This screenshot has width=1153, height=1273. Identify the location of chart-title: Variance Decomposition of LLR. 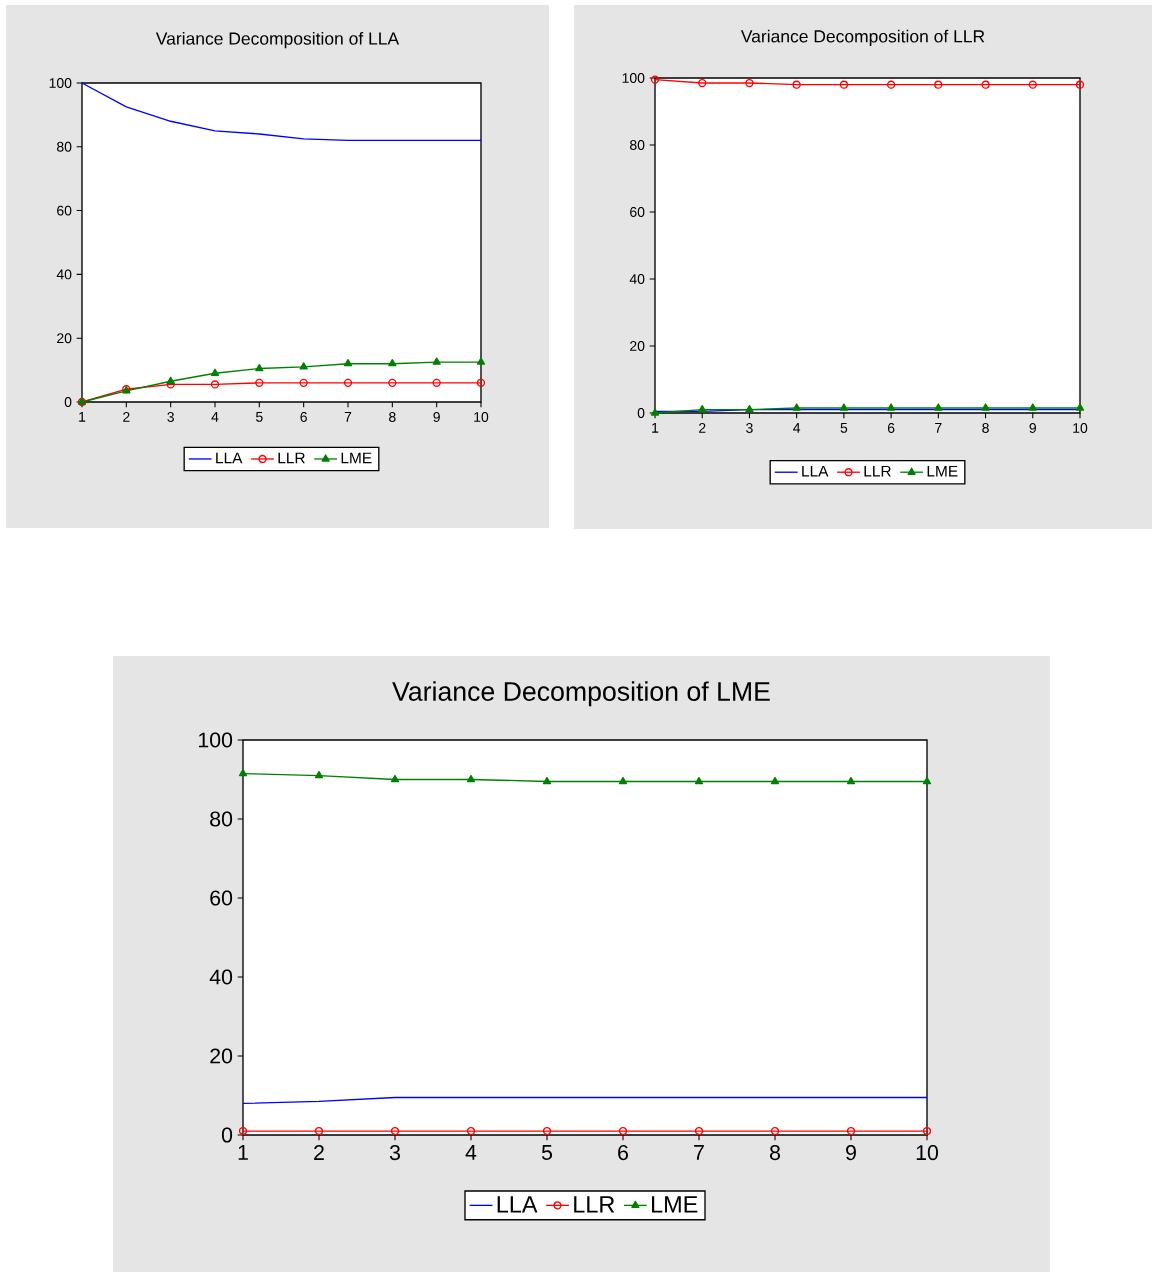
(862, 37).